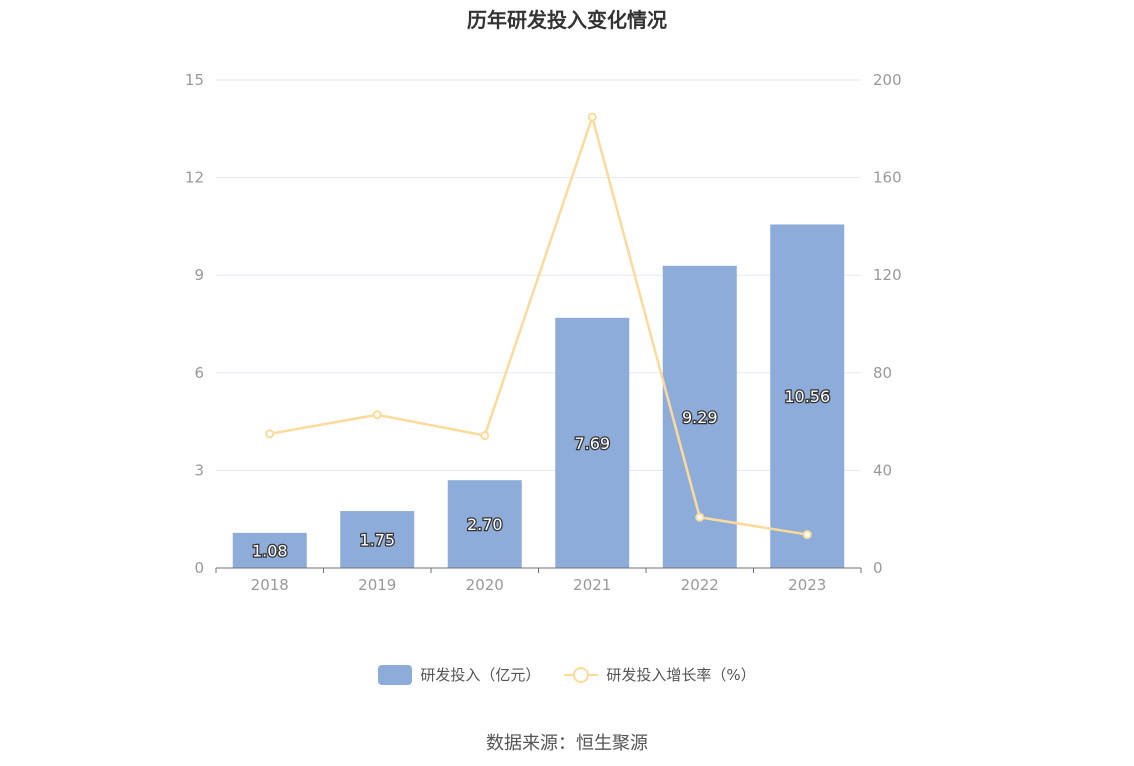 This screenshot has height=766, width=1134. What do you see at coordinates (485, 585) in the screenshot?
I see `x-tick-label: 2020` at bounding box center [485, 585].